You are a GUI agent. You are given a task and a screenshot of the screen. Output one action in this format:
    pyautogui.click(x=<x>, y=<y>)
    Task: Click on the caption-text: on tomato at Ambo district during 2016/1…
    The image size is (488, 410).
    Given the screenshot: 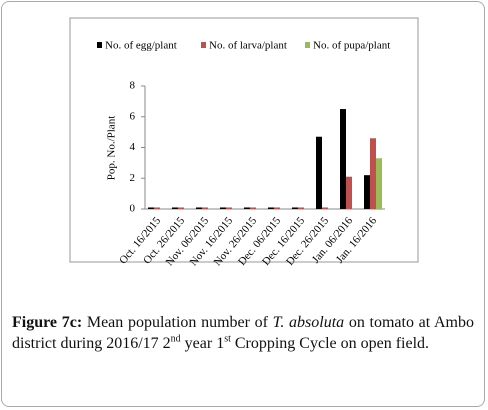 What is the action you would take?
    pyautogui.click(x=243, y=333)
    